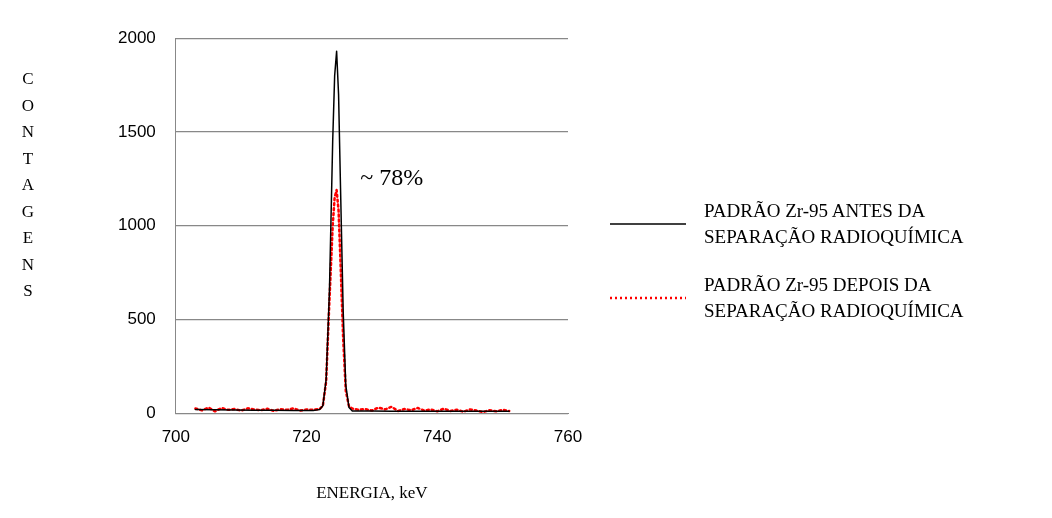  What do you see at coordinates (392, 177) in the screenshot?
I see `annotation: ~ 78%` at bounding box center [392, 177].